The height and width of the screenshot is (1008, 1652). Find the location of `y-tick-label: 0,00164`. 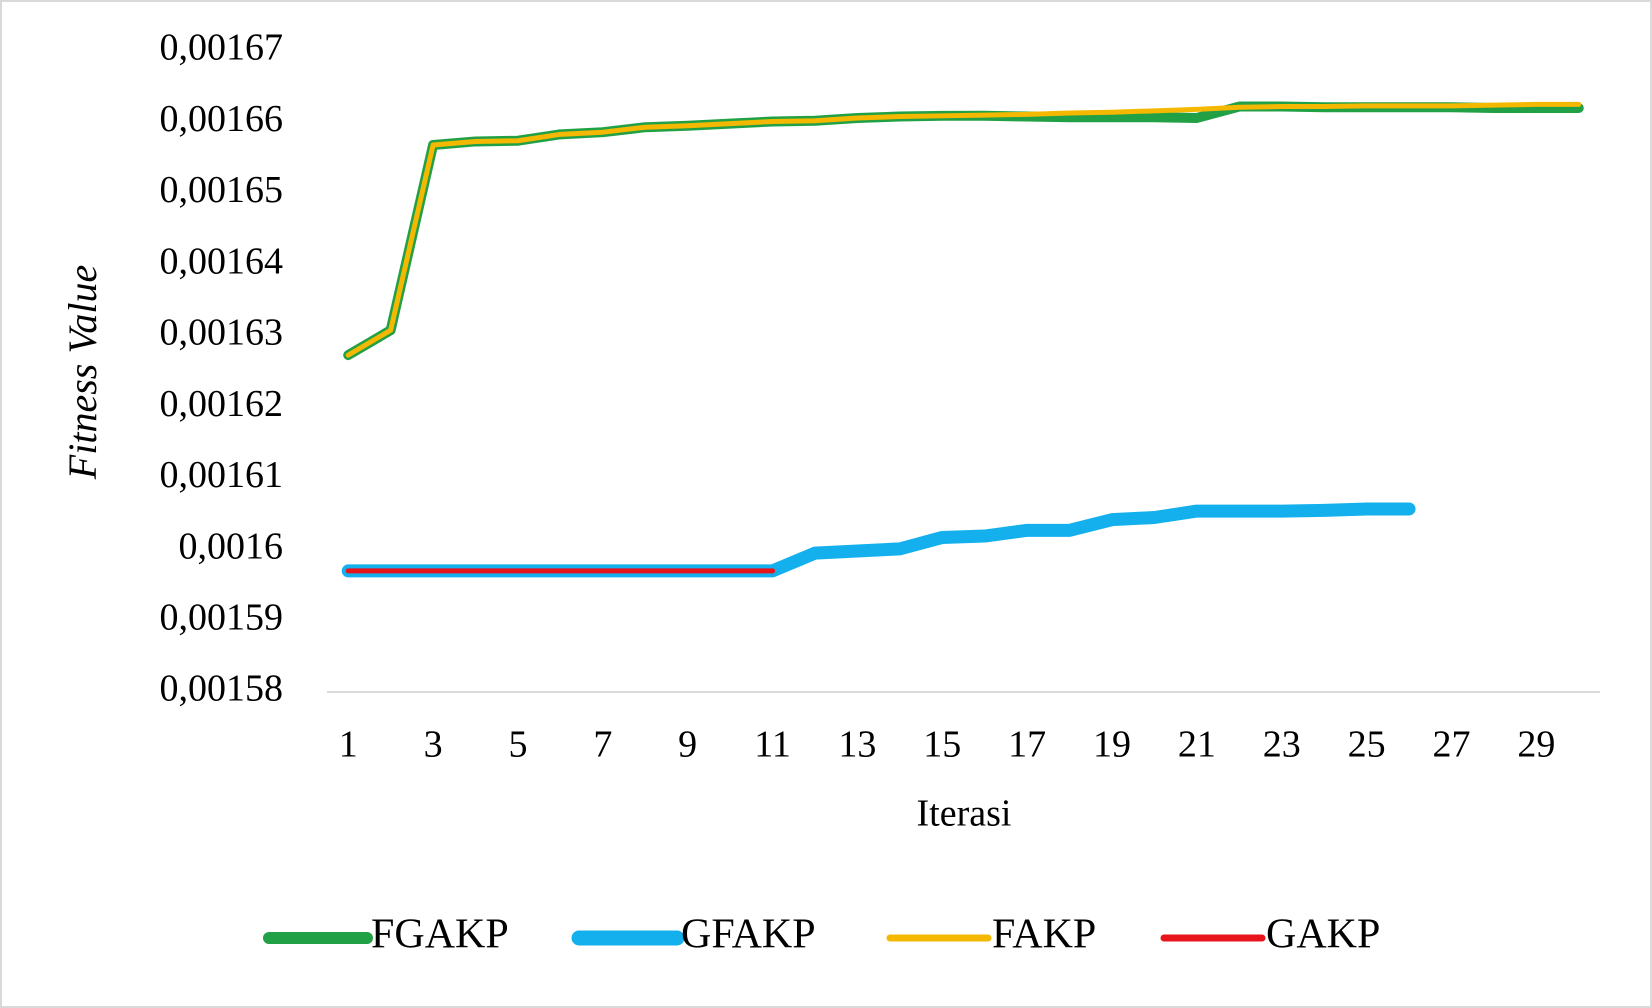

y-tick-label: 0,00164 is located at coordinates (222, 261).